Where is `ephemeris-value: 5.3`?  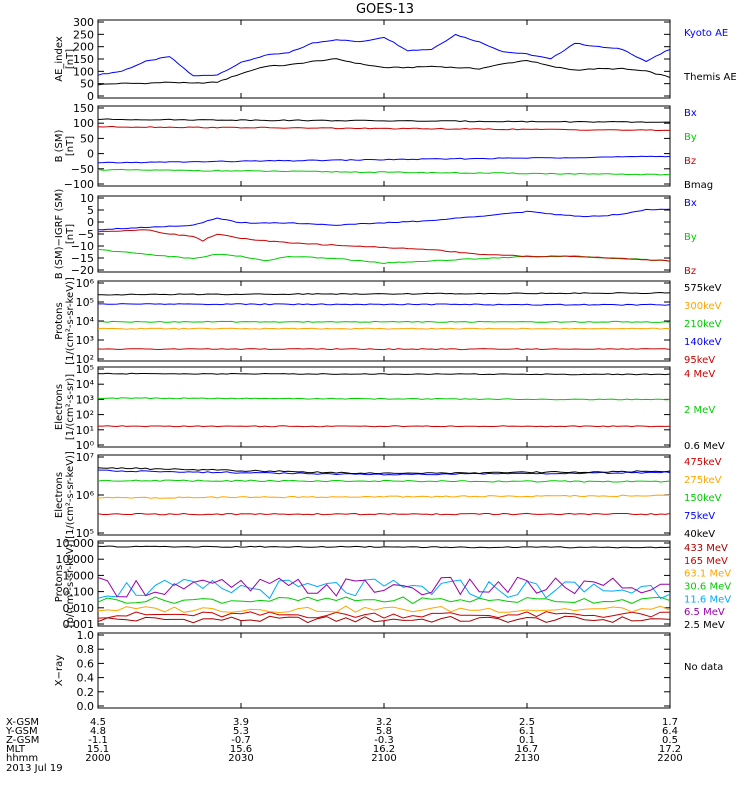
ephemeris-value: 5.3 is located at coordinates (241, 731).